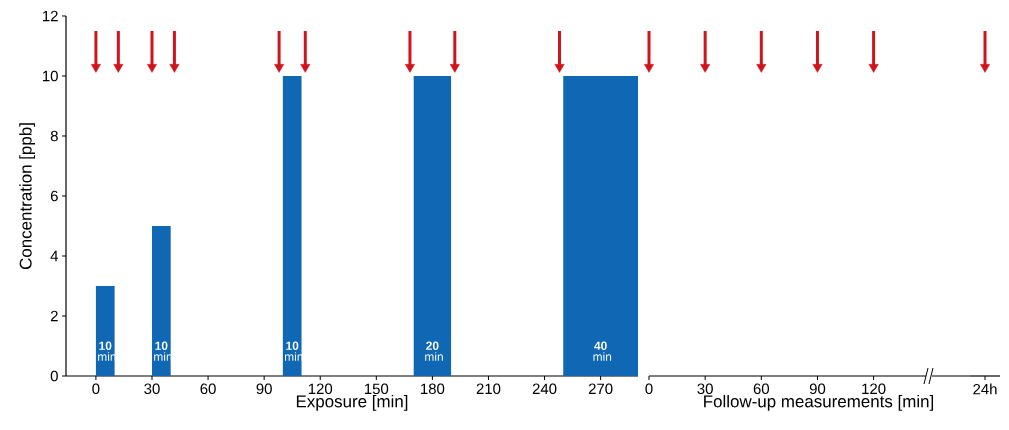 This screenshot has width=1009, height=430. What do you see at coordinates (54, 196) in the screenshot?
I see `y-tick-label: 6` at bounding box center [54, 196].